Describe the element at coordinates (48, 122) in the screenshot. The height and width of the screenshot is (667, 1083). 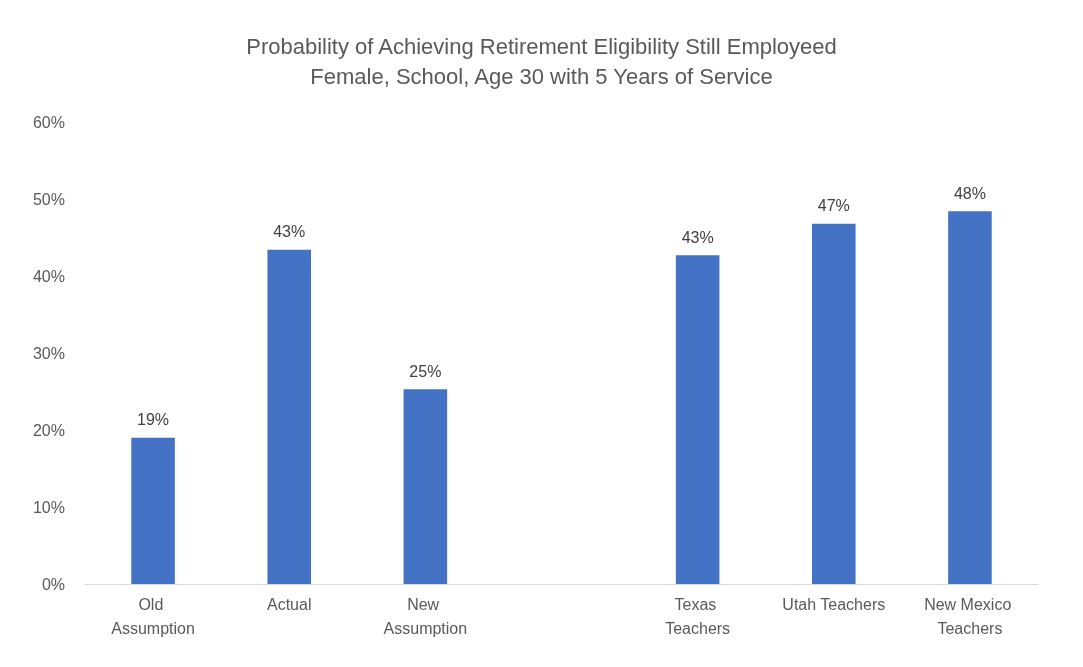
I see `y-tick-label: 60%` at that location.